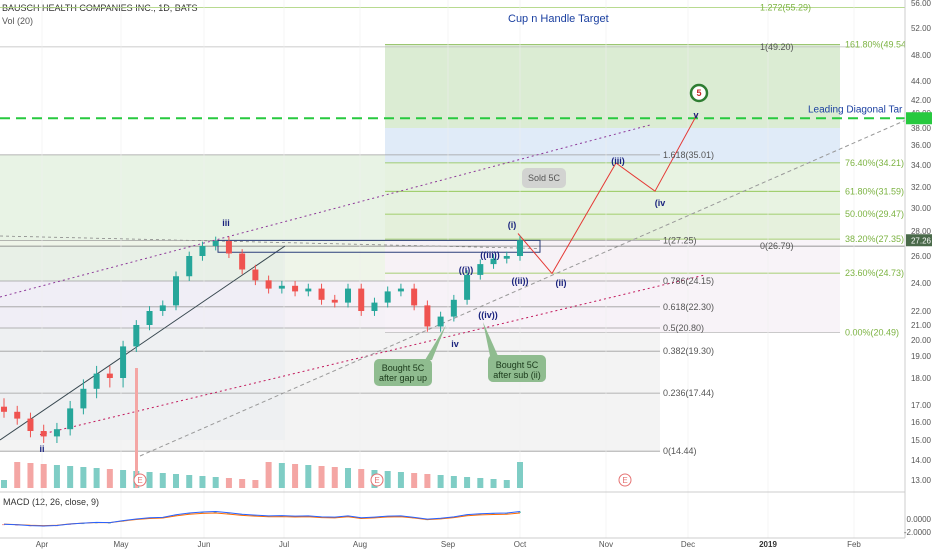 The image size is (932, 550). Describe the element at coordinates (561, 283) in the screenshot. I see `wave-label: (ii)` at that location.